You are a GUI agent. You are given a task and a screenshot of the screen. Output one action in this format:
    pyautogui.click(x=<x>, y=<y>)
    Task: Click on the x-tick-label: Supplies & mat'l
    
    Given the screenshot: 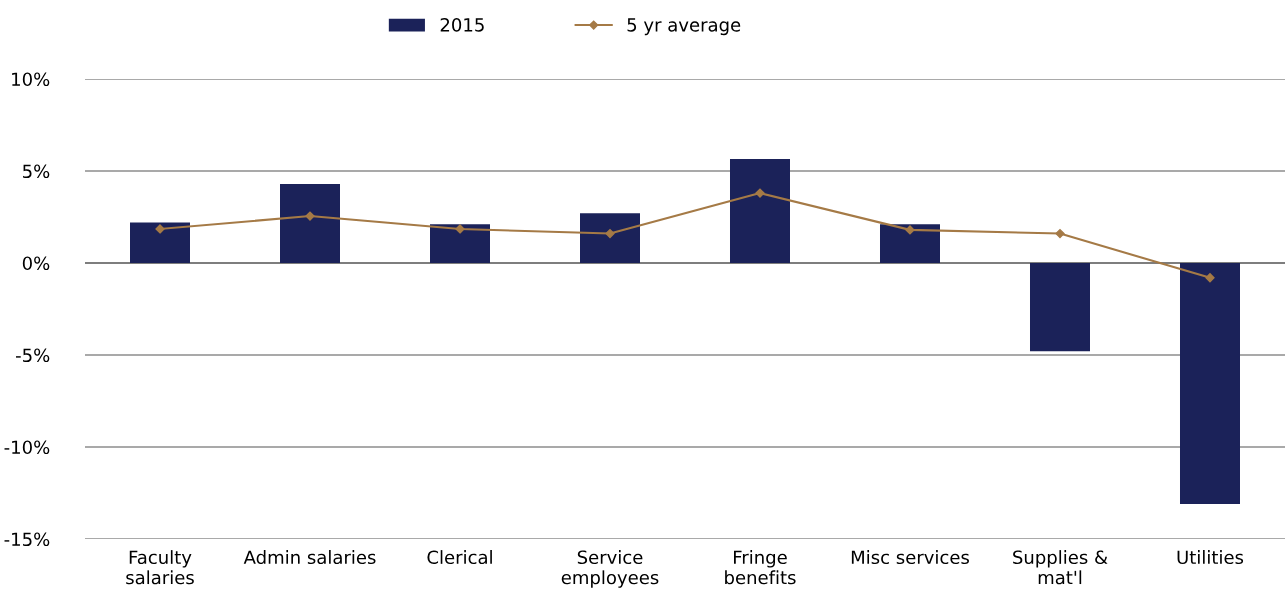 What is the action you would take?
    pyautogui.click(x=1060, y=567)
    